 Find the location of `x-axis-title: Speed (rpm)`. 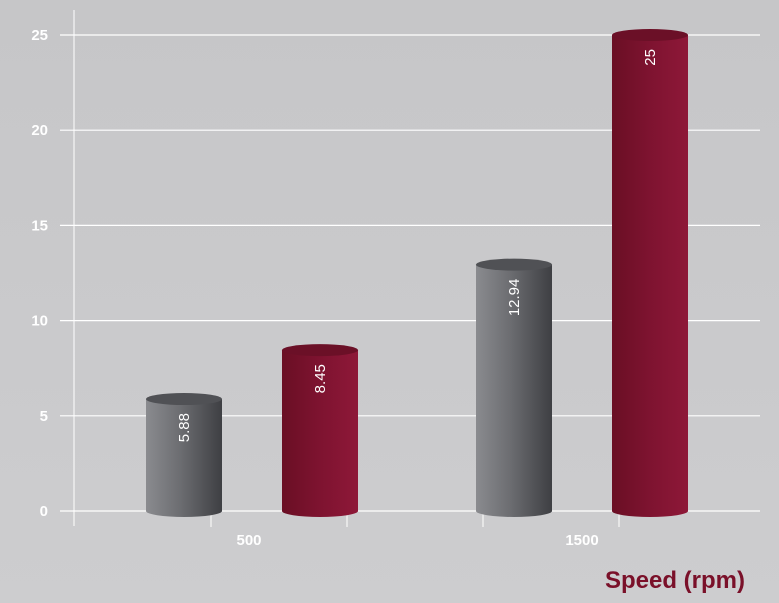

x-axis-title: Speed (rpm) is located at coordinates (674, 580).